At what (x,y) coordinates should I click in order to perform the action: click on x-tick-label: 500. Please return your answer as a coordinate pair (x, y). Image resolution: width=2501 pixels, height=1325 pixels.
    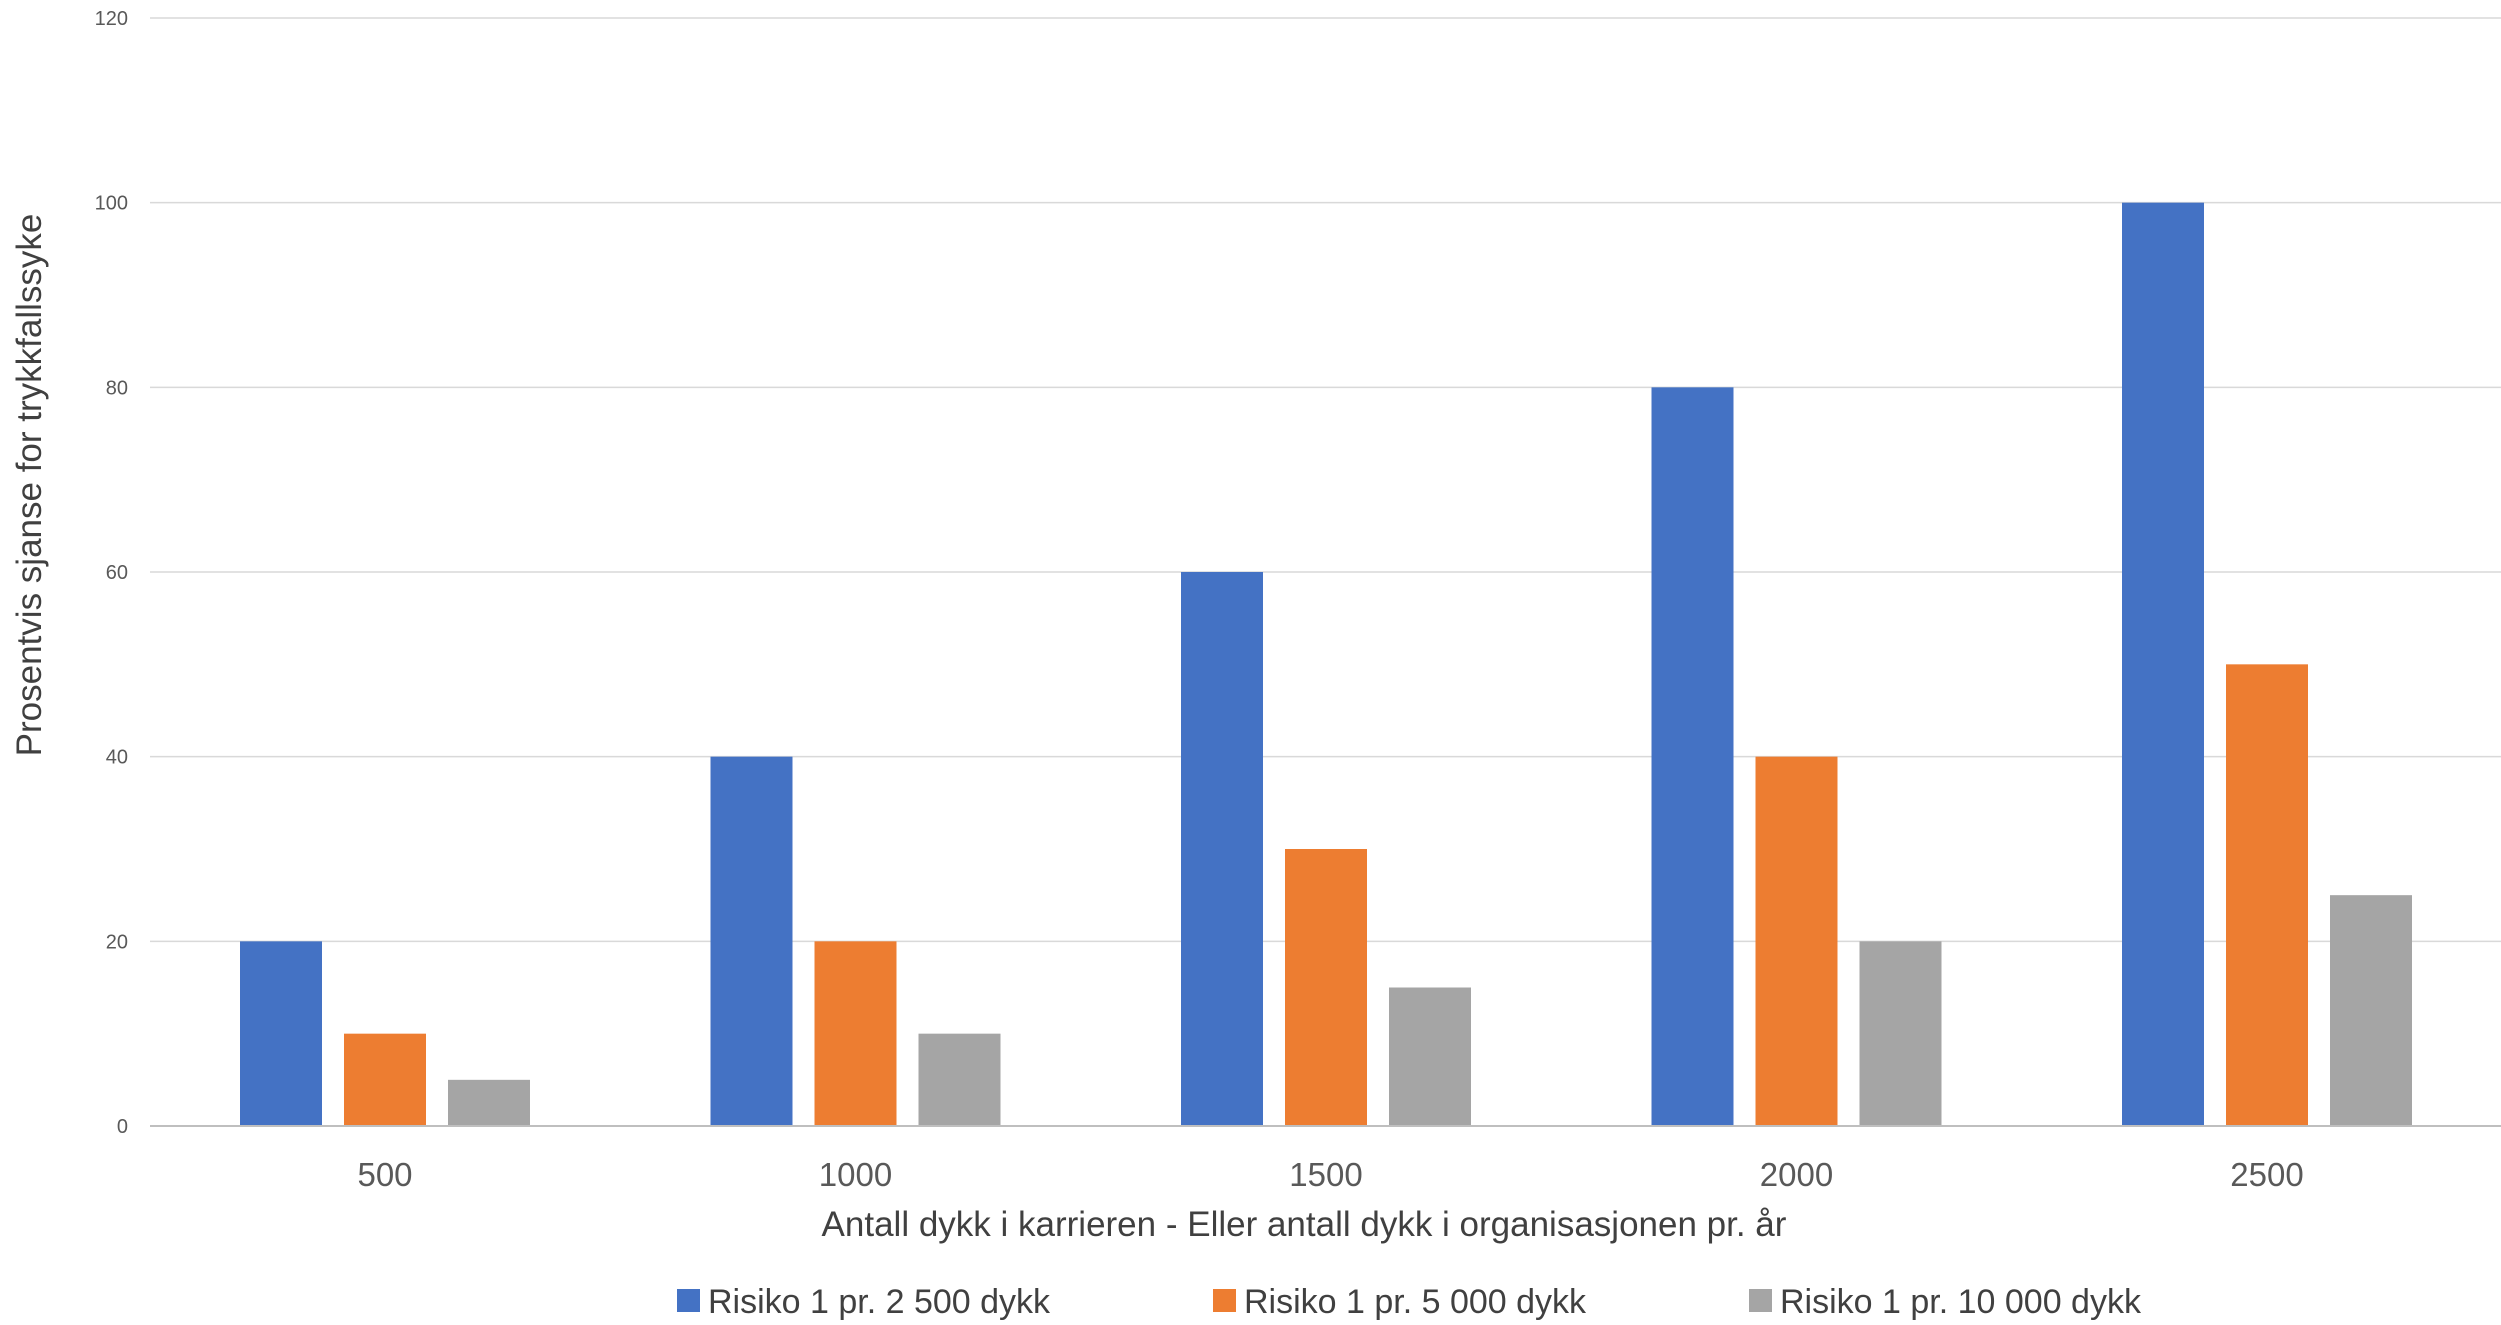
    Looking at the image, I should click on (384, 1174).